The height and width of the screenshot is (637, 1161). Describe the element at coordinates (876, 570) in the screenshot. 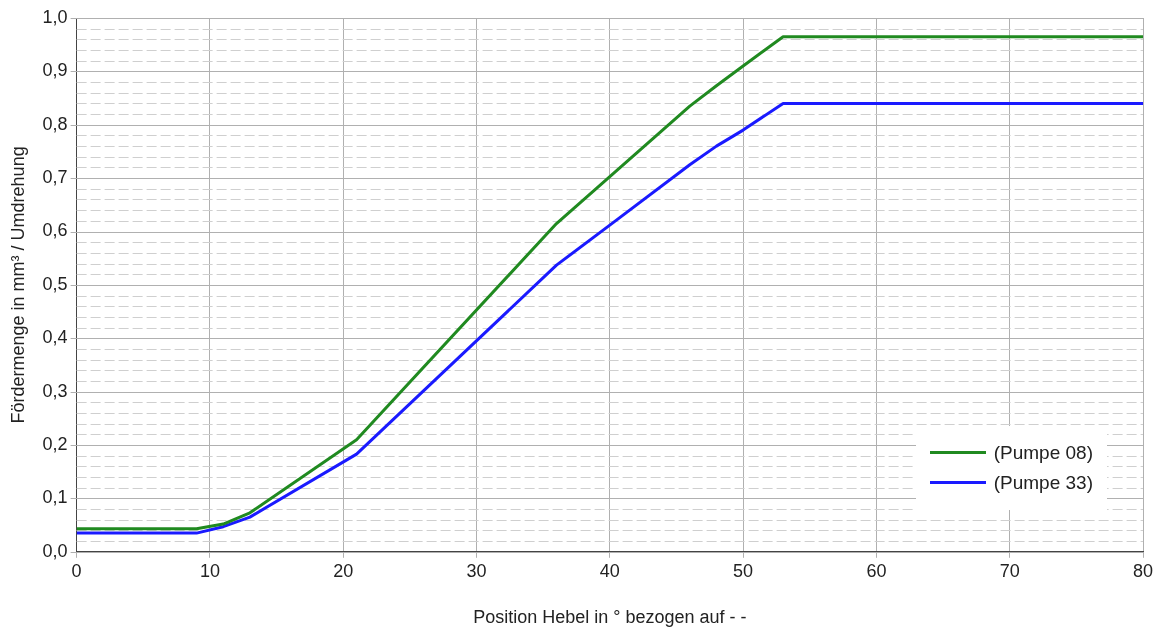

I see `x-tick-label: 60` at that location.